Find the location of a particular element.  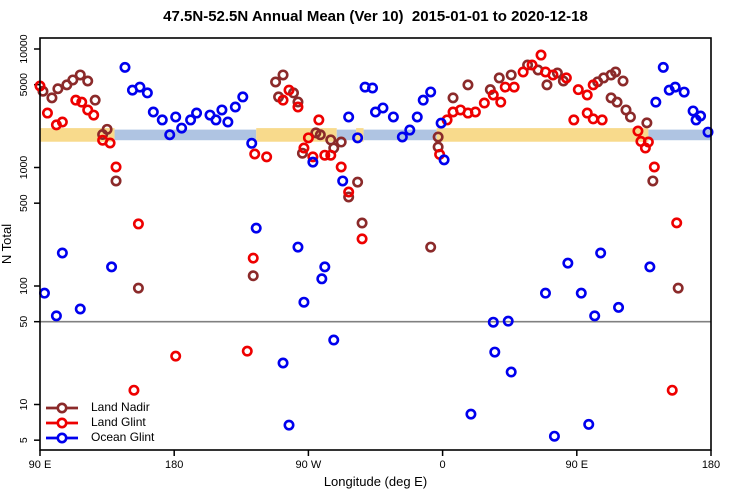

y-tick-label: 500 is located at coordinates (24, 203).